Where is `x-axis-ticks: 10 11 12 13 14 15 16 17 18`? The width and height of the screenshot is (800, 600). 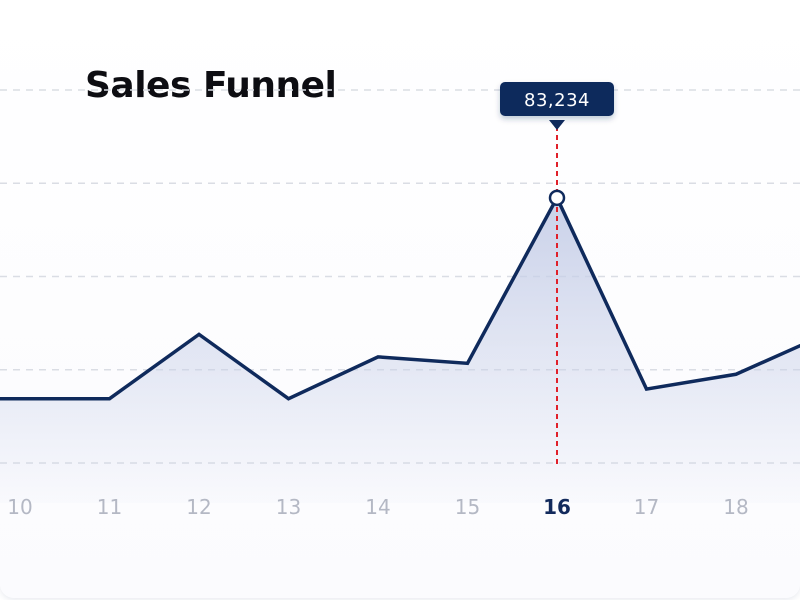 x-axis-ticks: 10 11 12 13 14 15 16 17 18 is located at coordinates (377, 507).